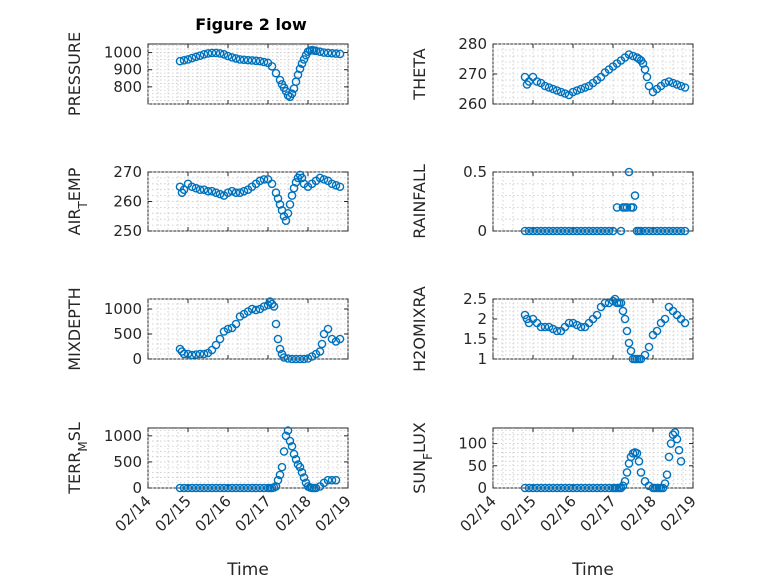  I want to click on y-axis-label: RAINFALL, so click(419, 201).